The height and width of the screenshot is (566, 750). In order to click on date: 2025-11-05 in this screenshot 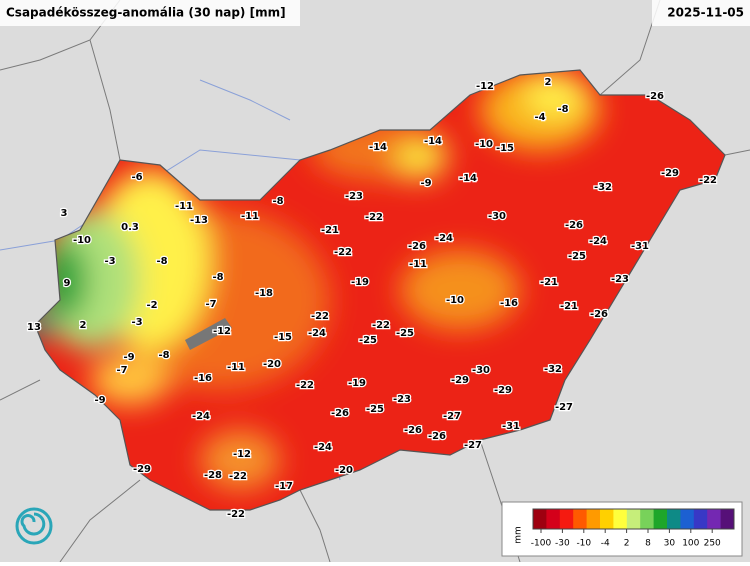, I will do `click(705, 13)`.